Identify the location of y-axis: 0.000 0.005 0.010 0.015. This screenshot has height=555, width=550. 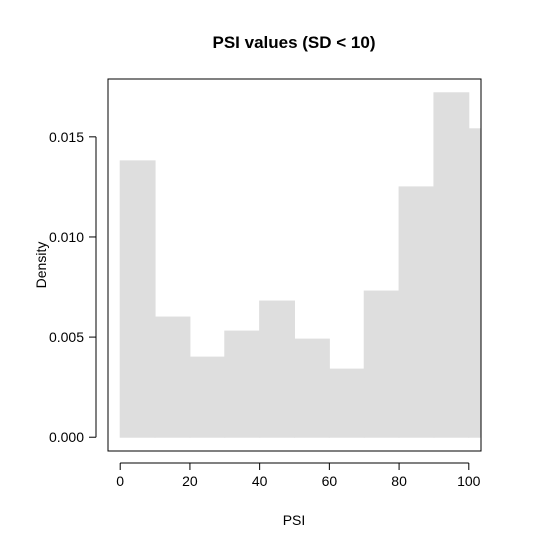
(73, 287).